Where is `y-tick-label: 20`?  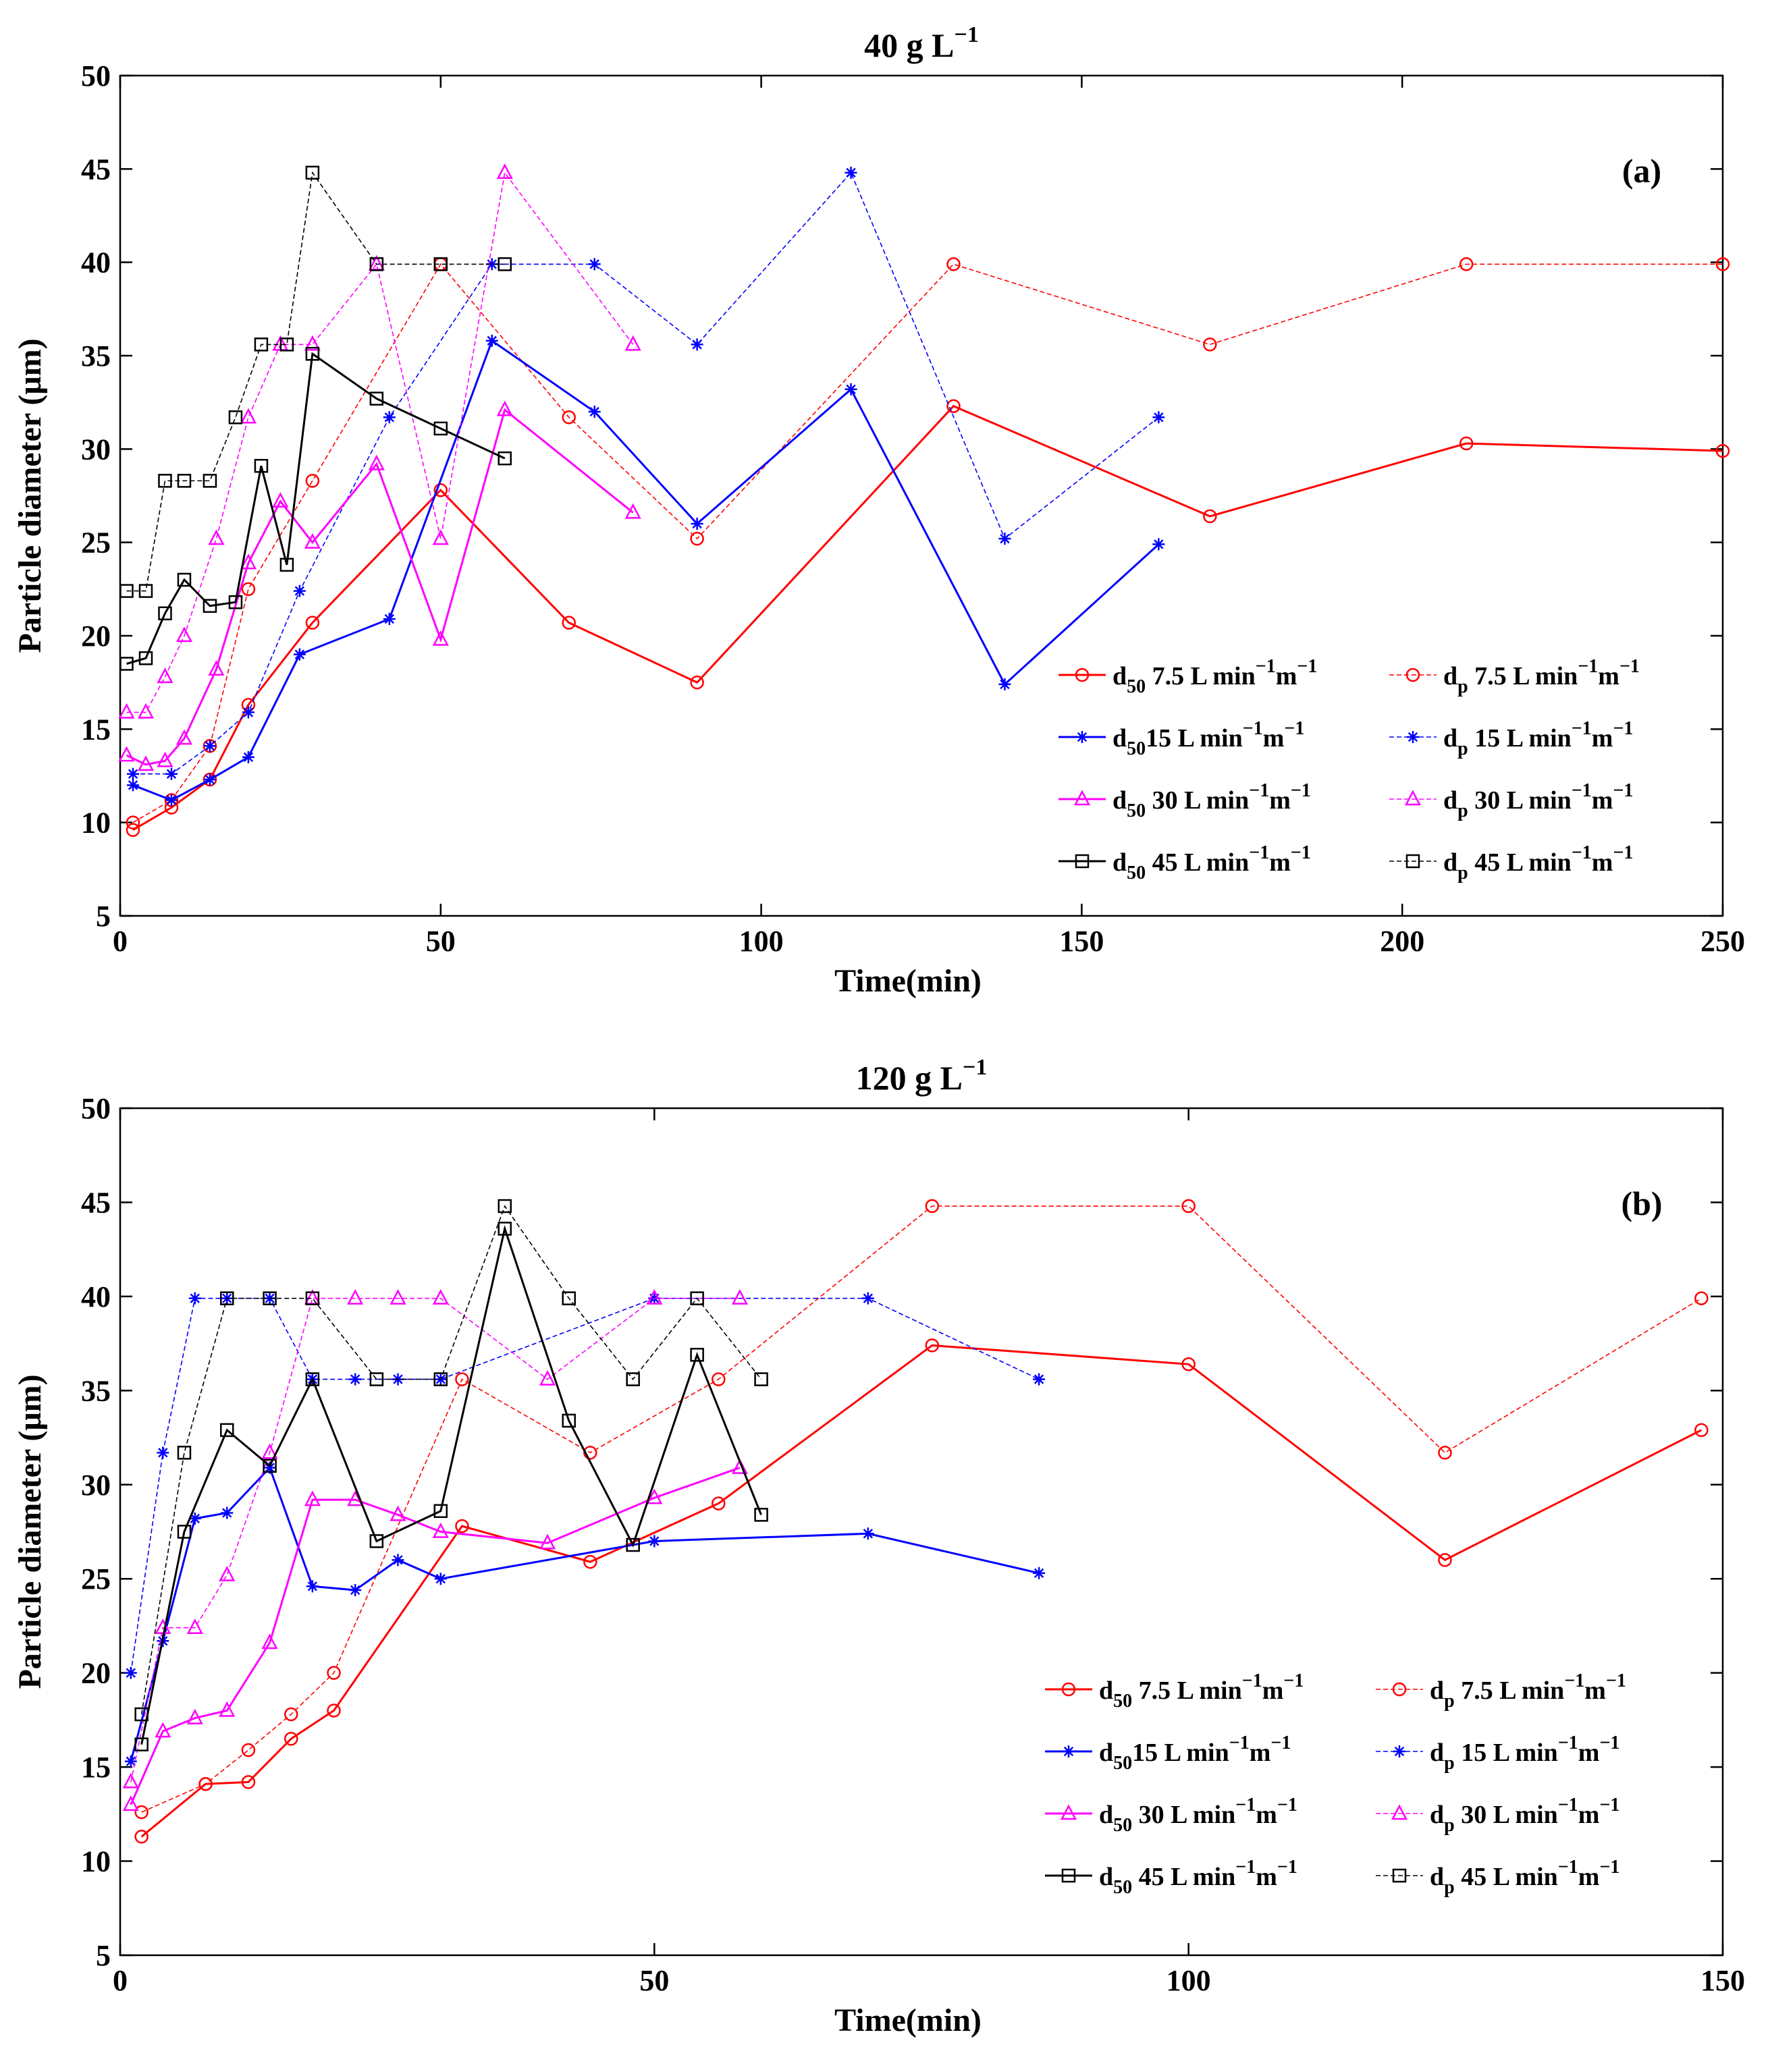 y-tick-label: 20 is located at coordinates (96, 1673).